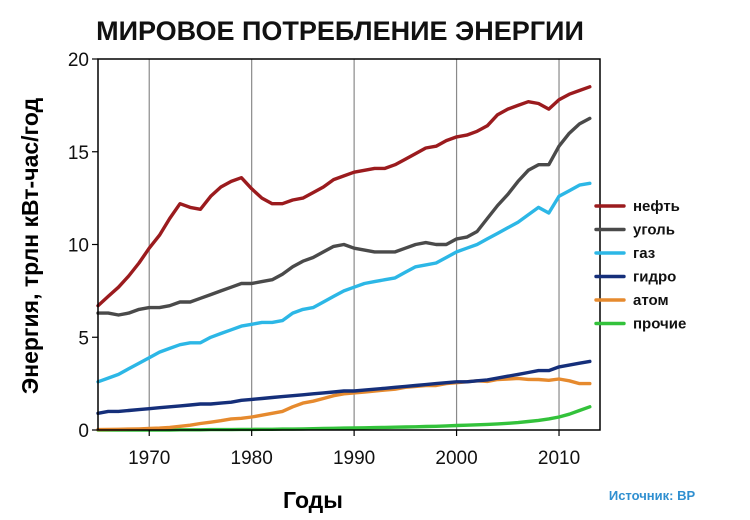  I want to click on legend-label: атом, so click(651, 300).